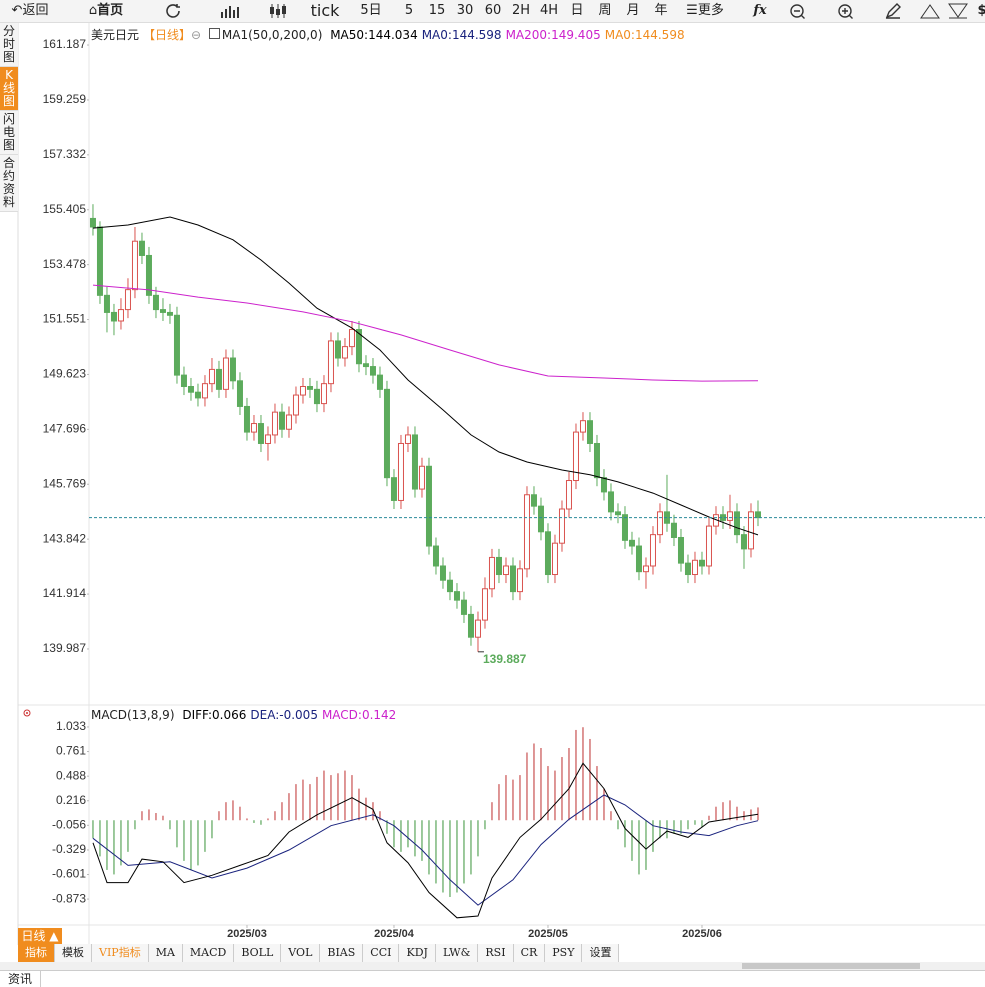 This screenshot has height=987, width=985. Describe the element at coordinates (981, 10) in the screenshot. I see `currency-button: $` at that location.